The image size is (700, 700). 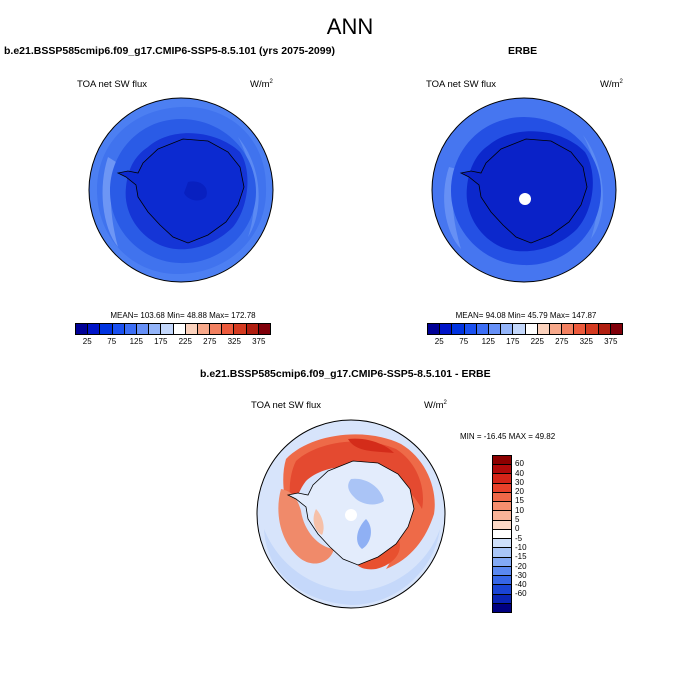 What do you see at coordinates (112, 84) in the screenshot?
I see `model-variable-label: TOA net SW flux` at bounding box center [112, 84].